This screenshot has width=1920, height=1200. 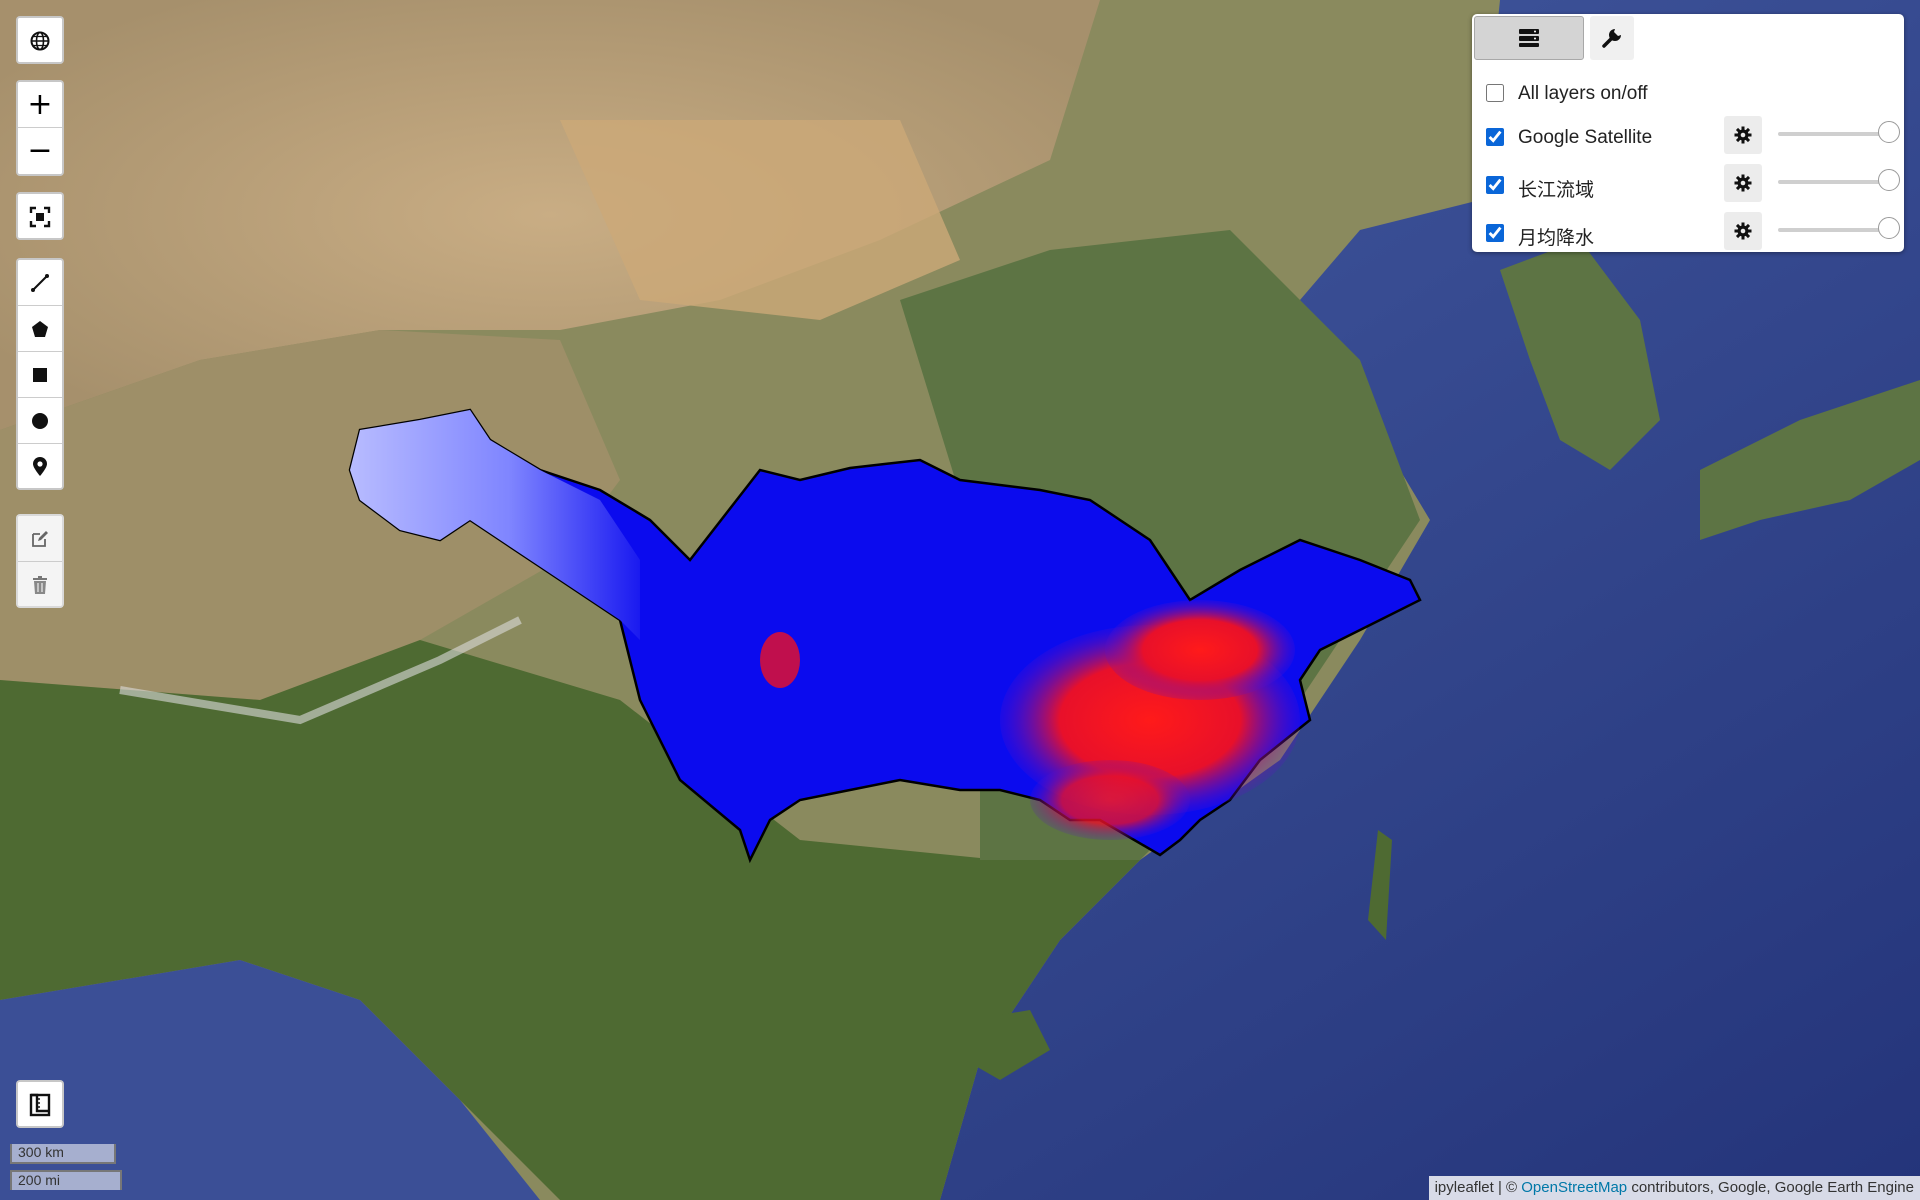 What do you see at coordinates (1478, 1187) in the screenshot?
I see `attribution-prefix: ipyleaflet | ©` at bounding box center [1478, 1187].